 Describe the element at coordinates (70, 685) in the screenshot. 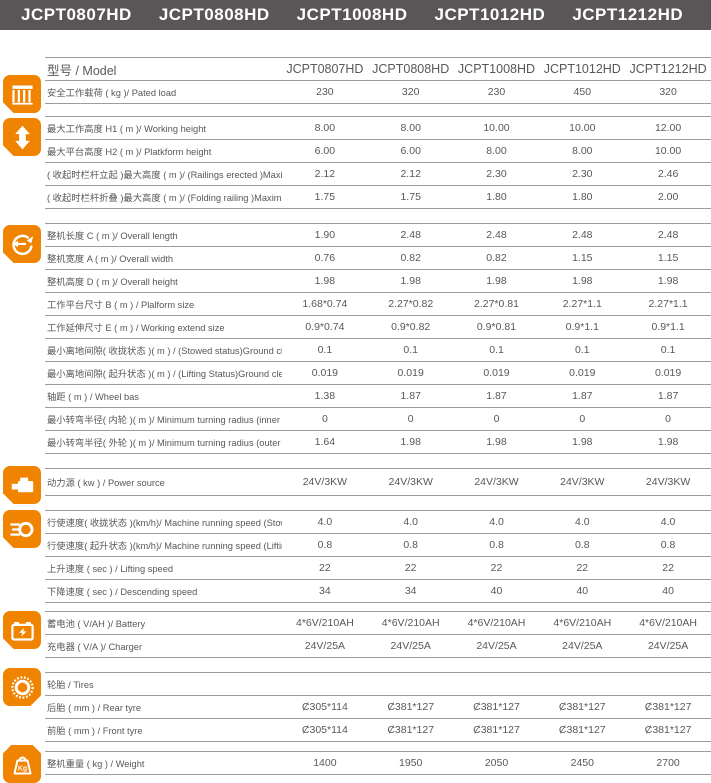

I see `row-label: 轮胎 / Tires` at that location.